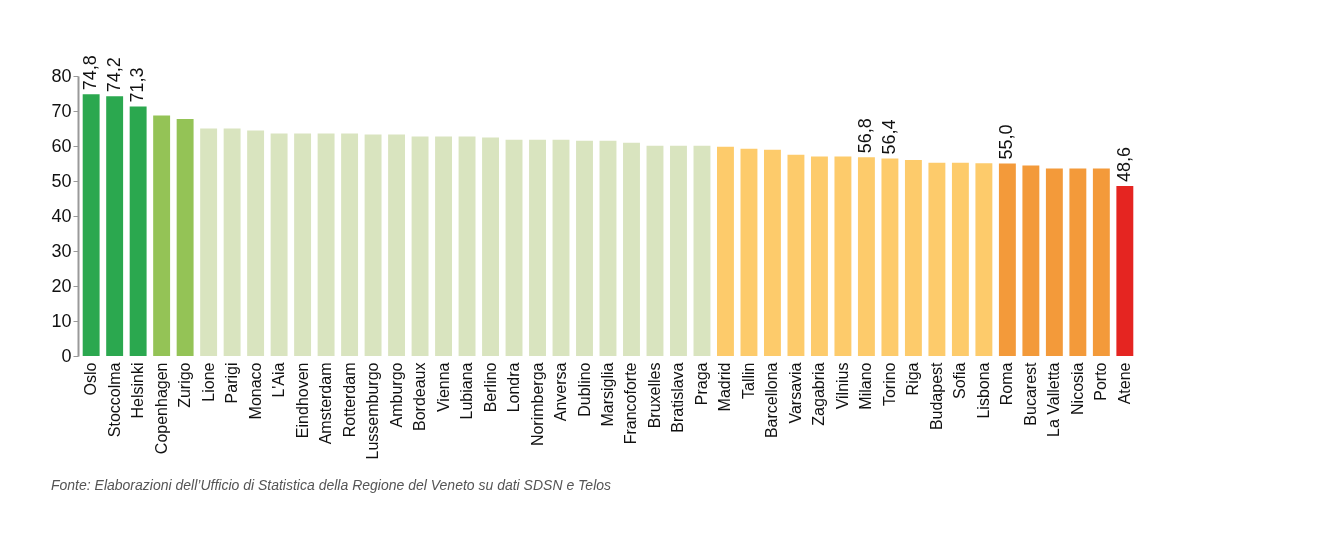 This screenshot has height=560, width=1322. I want to click on x-tick-label: Marsiglia, so click(607, 394).